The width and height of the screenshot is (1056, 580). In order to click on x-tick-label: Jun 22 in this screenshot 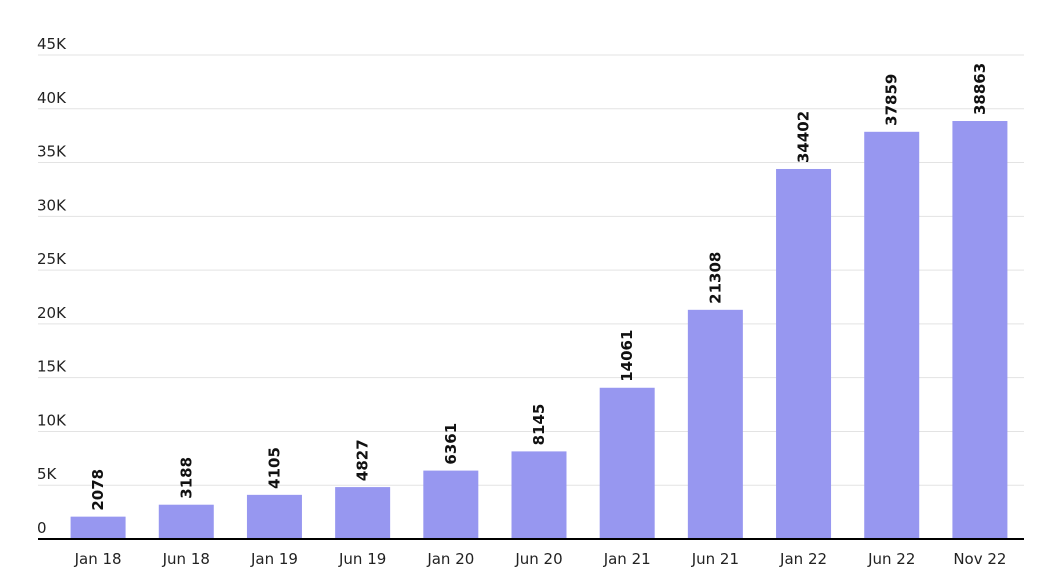, I will do `click(891, 559)`.